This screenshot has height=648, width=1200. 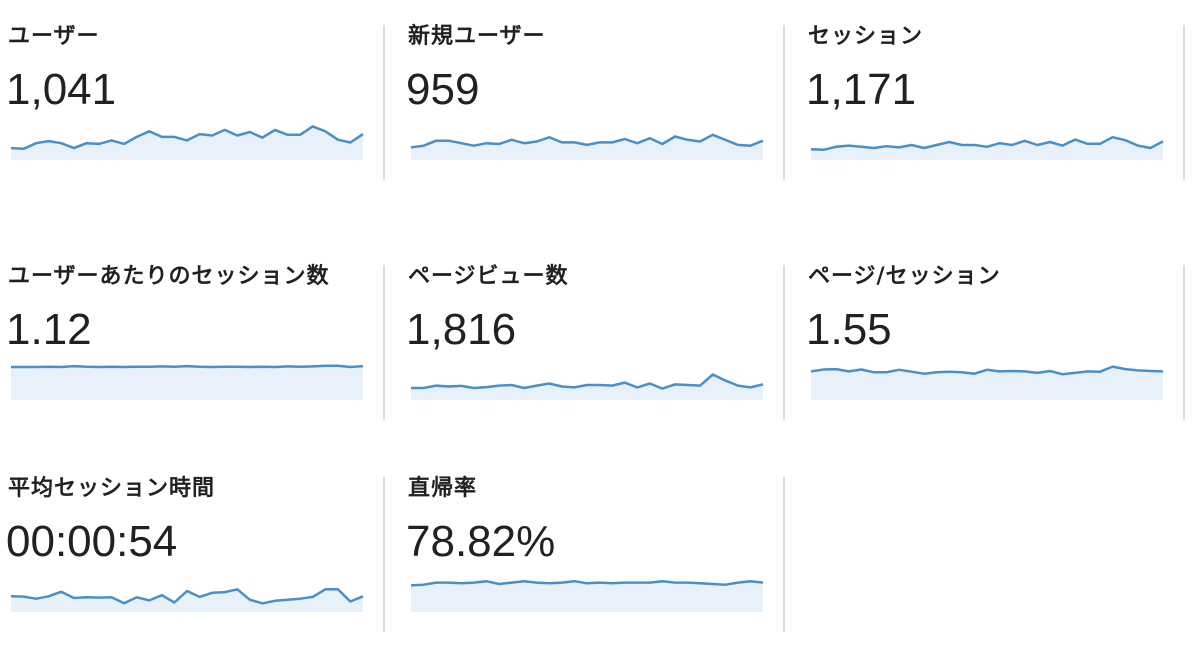 I want to click on metric-value: 1.55, so click(x=849, y=329).